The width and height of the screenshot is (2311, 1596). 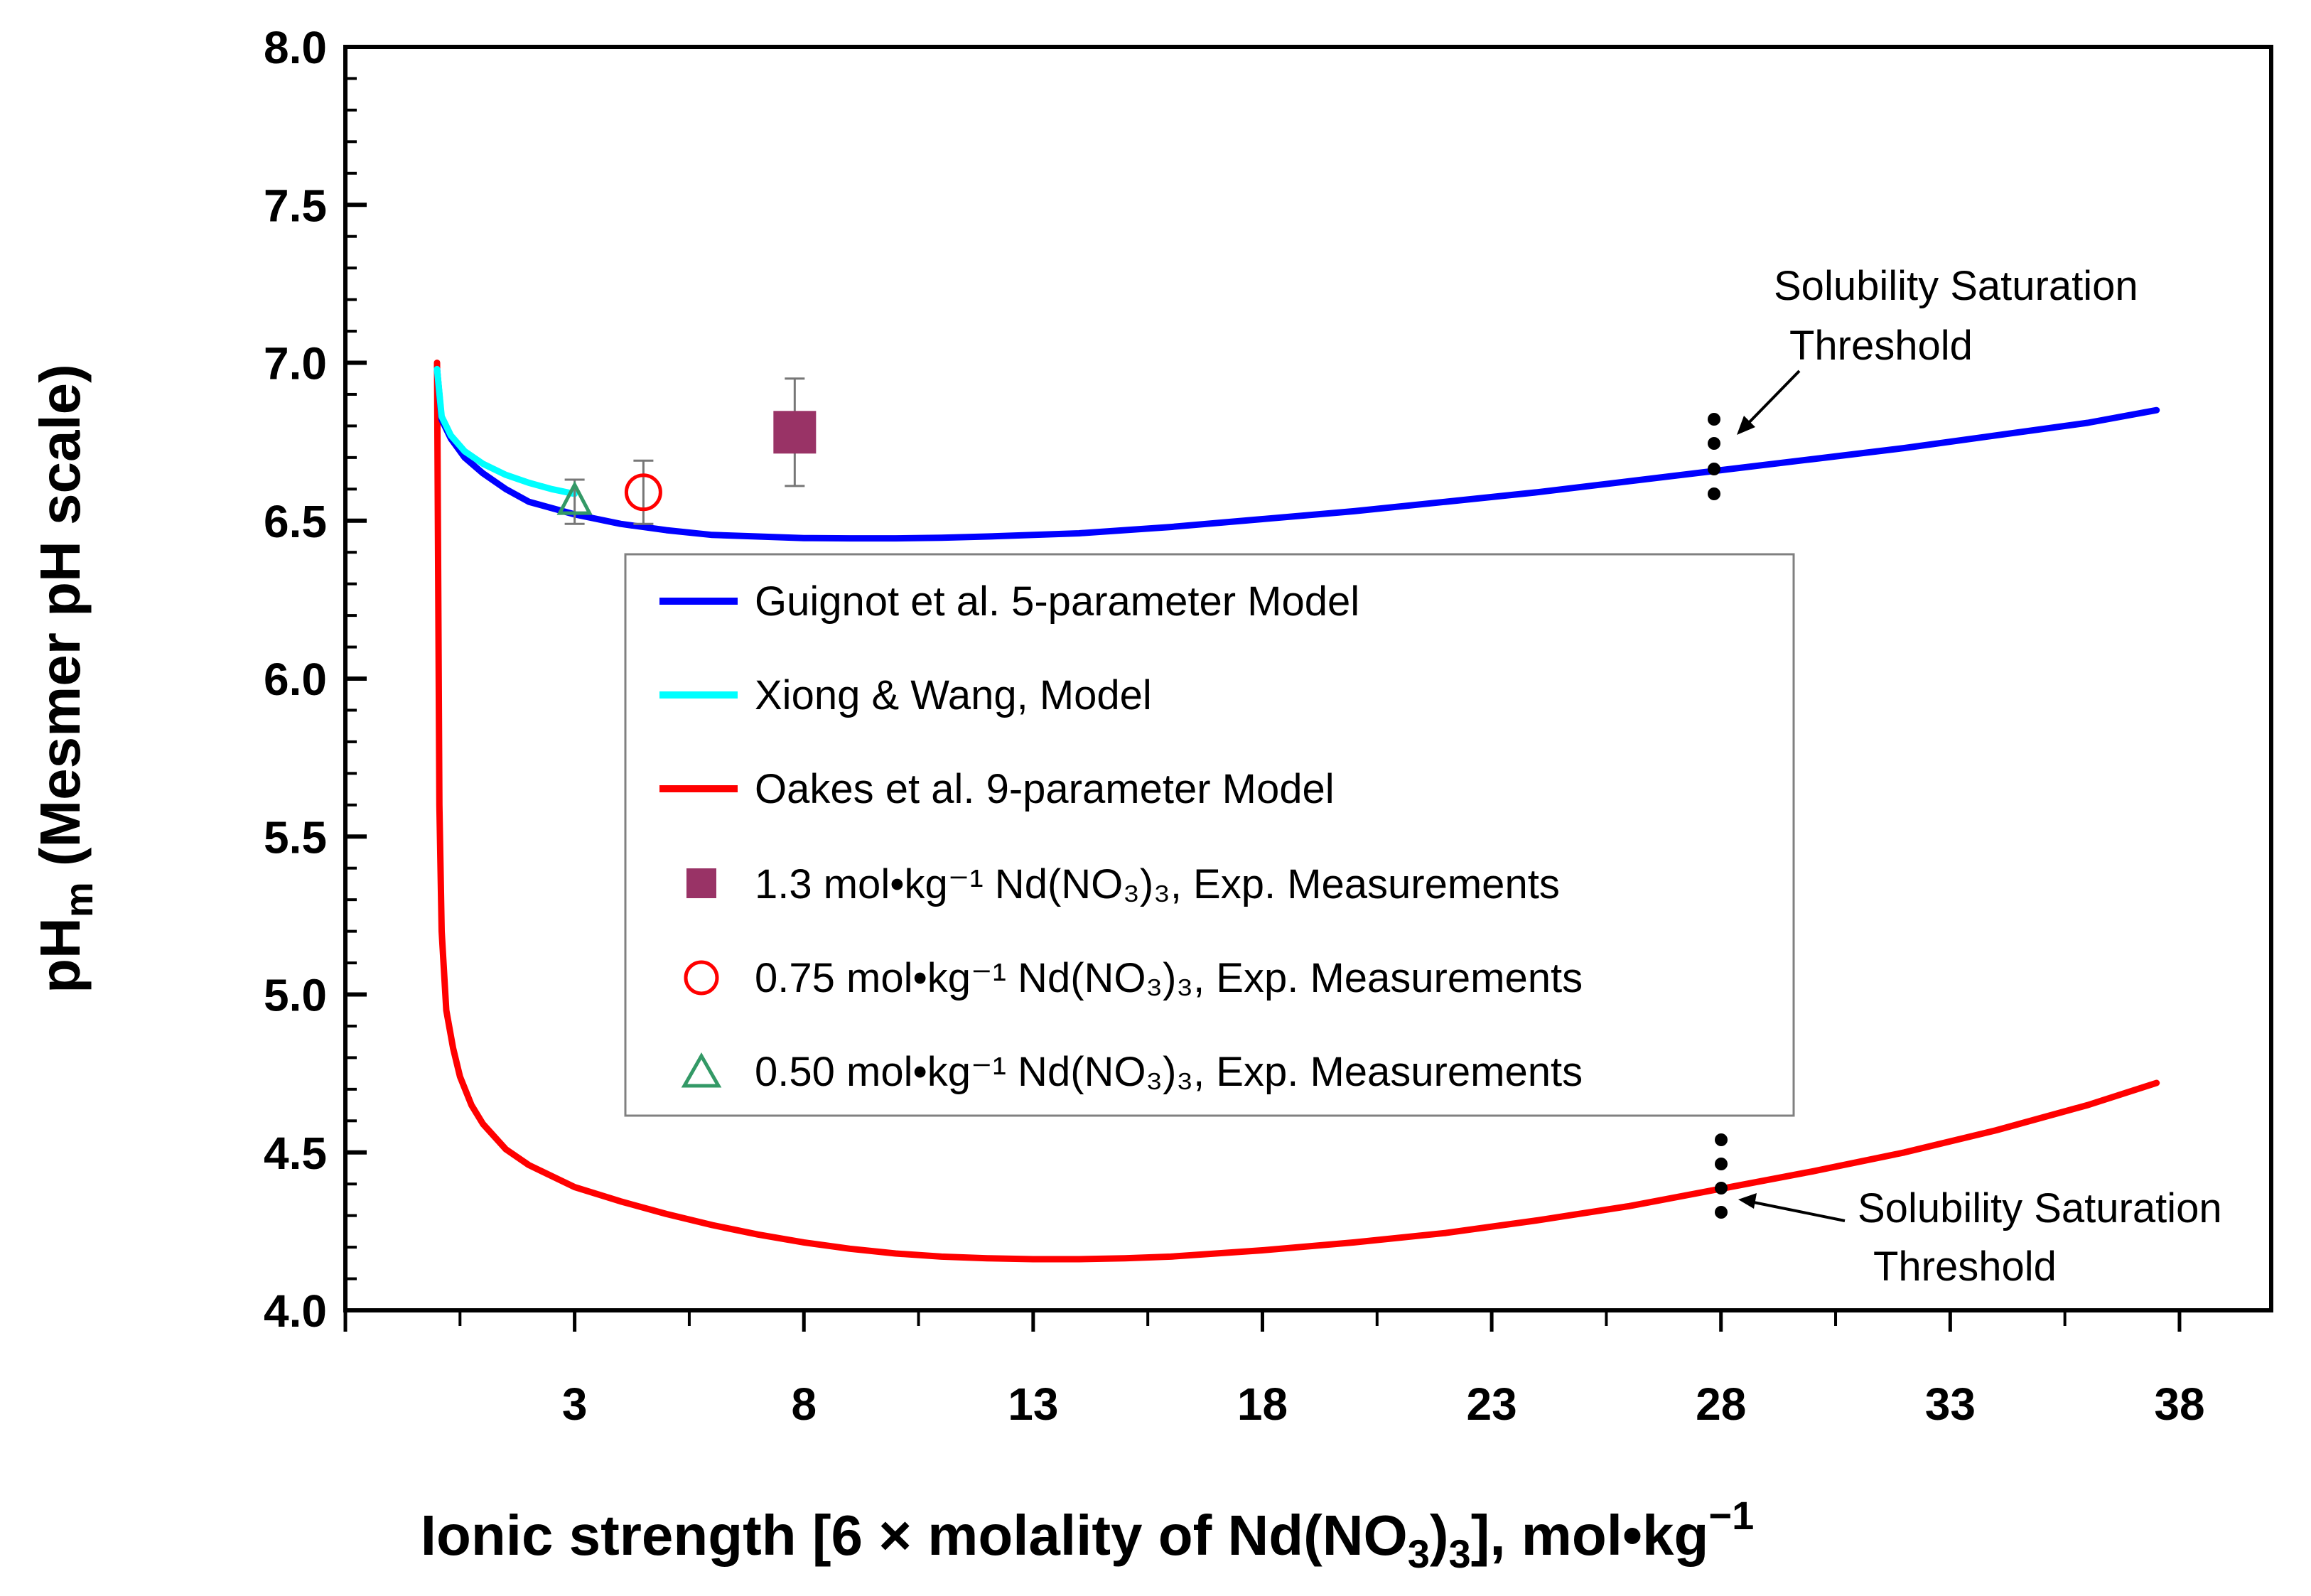 I want to click on y-tick-label: 7.5, so click(x=295, y=206).